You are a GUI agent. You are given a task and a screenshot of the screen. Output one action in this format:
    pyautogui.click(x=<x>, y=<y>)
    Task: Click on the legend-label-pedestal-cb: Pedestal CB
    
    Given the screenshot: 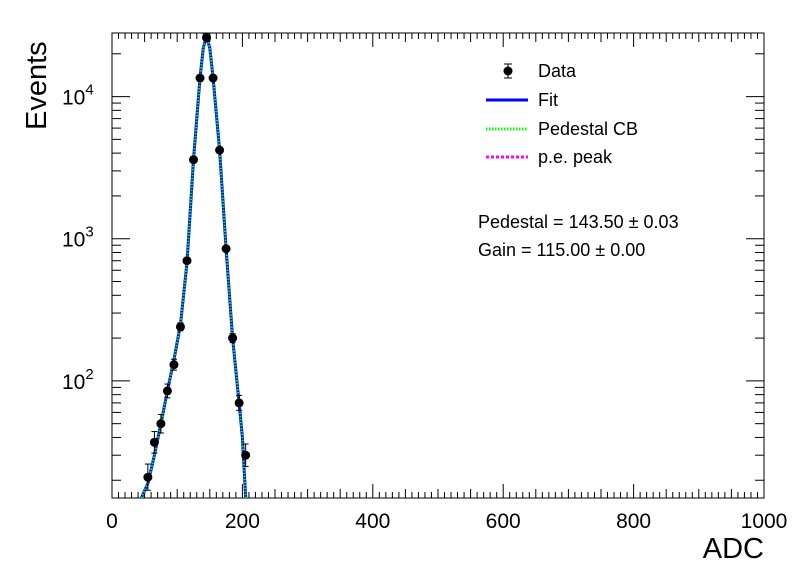 What is the action you would take?
    pyautogui.click(x=588, y=129)
    